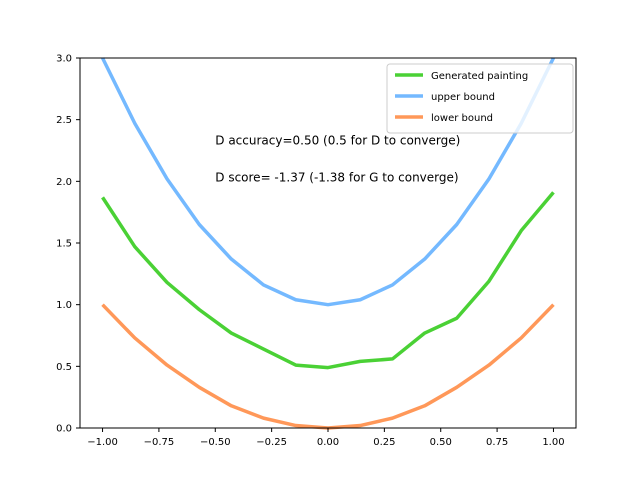 This screenshot has height=480, width=640. Describe the element at coordinates (64, 305) in the screenshot. I see `y-tick-label: 1.0` at that location.